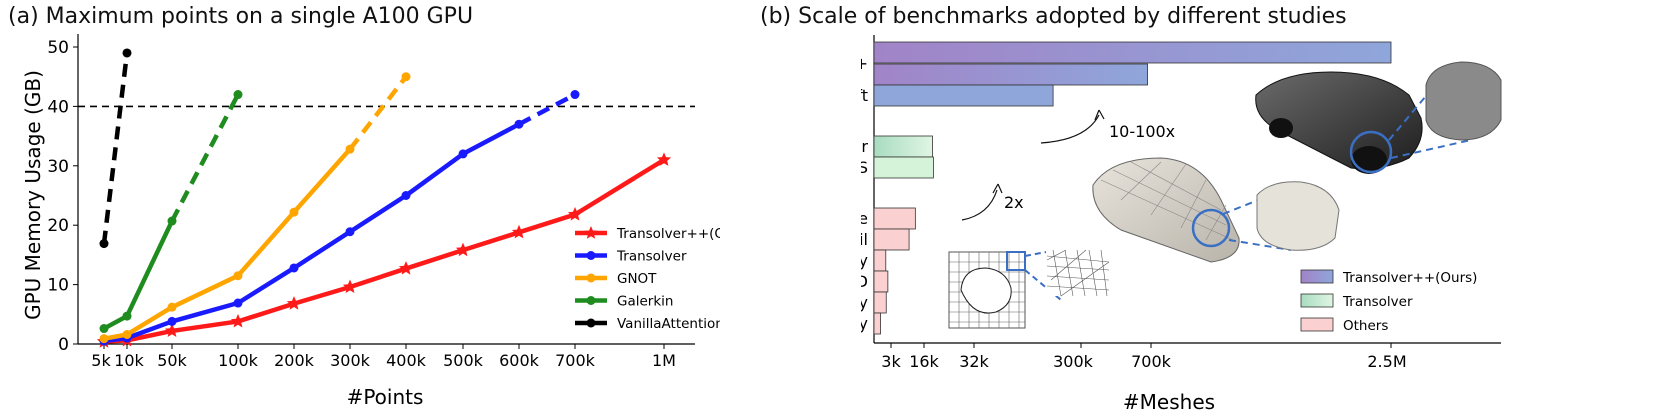 This screenshot has height=415, width=1661. Describe the element at coordinates (58, 286) in the screenshot. I see `chart-a-y-tick-label: 10` at that location.